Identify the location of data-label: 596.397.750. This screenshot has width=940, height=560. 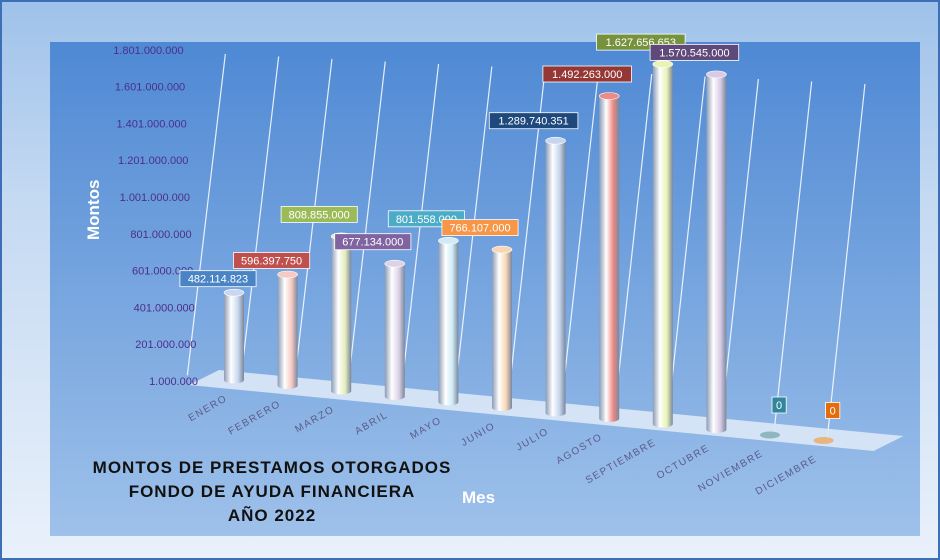
(272, 260).